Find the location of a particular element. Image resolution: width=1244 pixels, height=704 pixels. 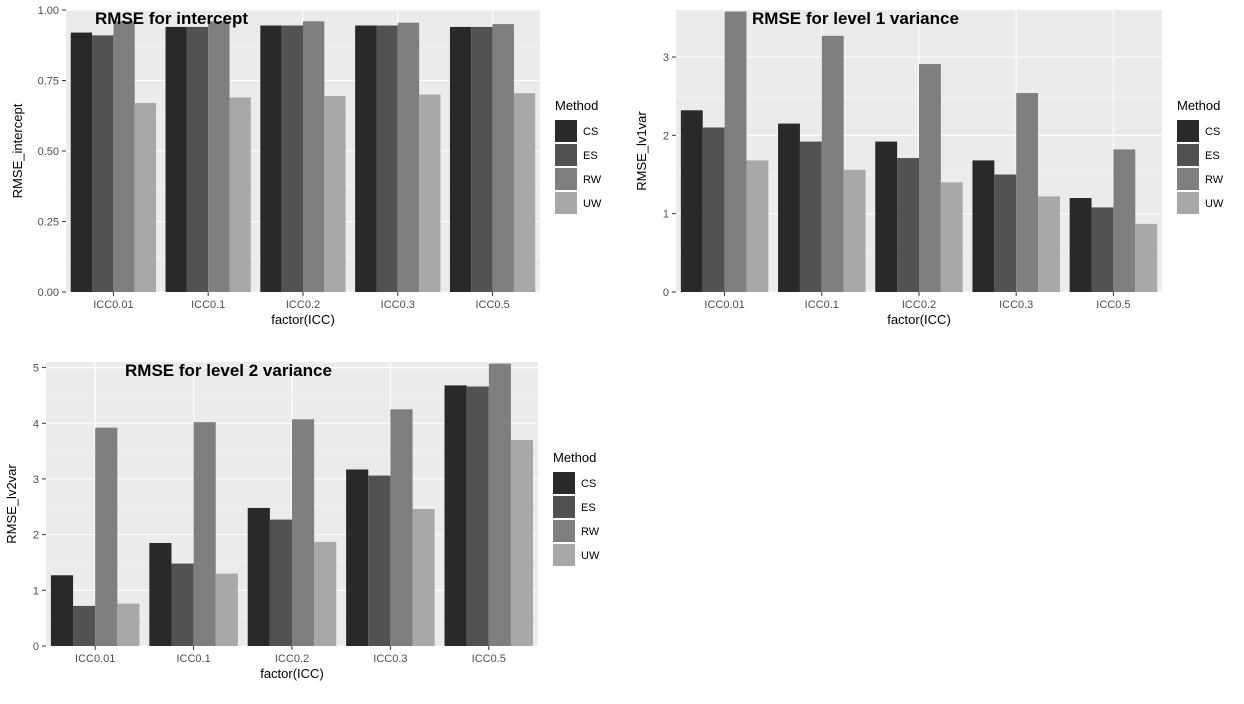

y-tick-label: 1.00 is located at coordinates (48, 11).